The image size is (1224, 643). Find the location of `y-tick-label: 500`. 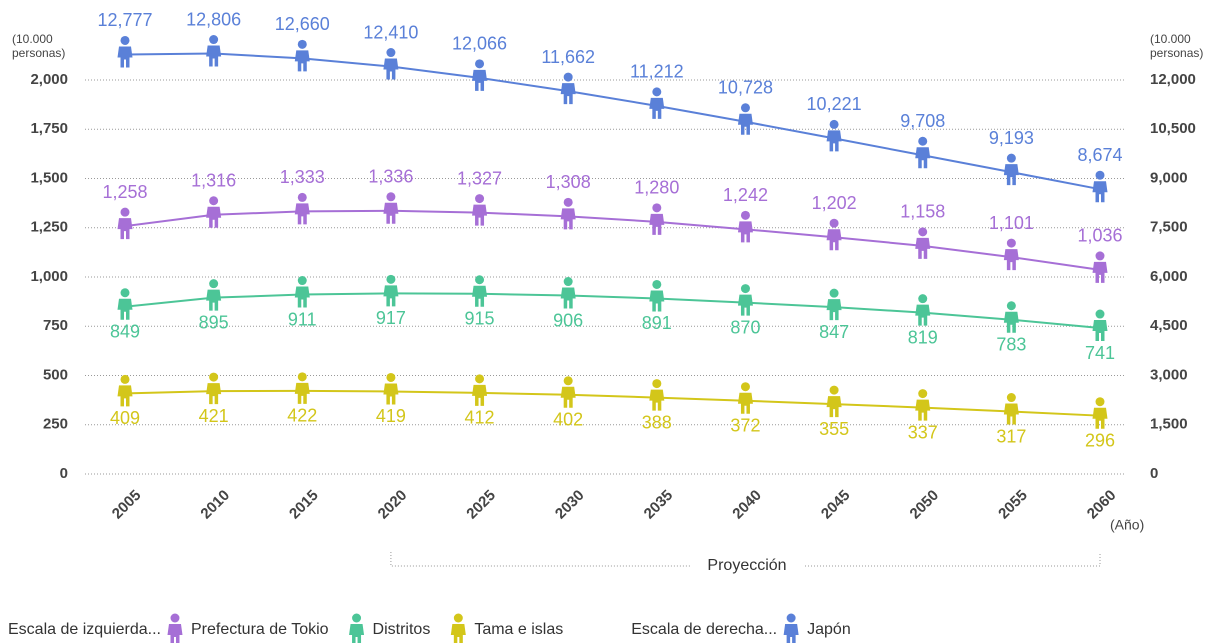

y-tick-label: 500 is located at coordinates (55, 374).